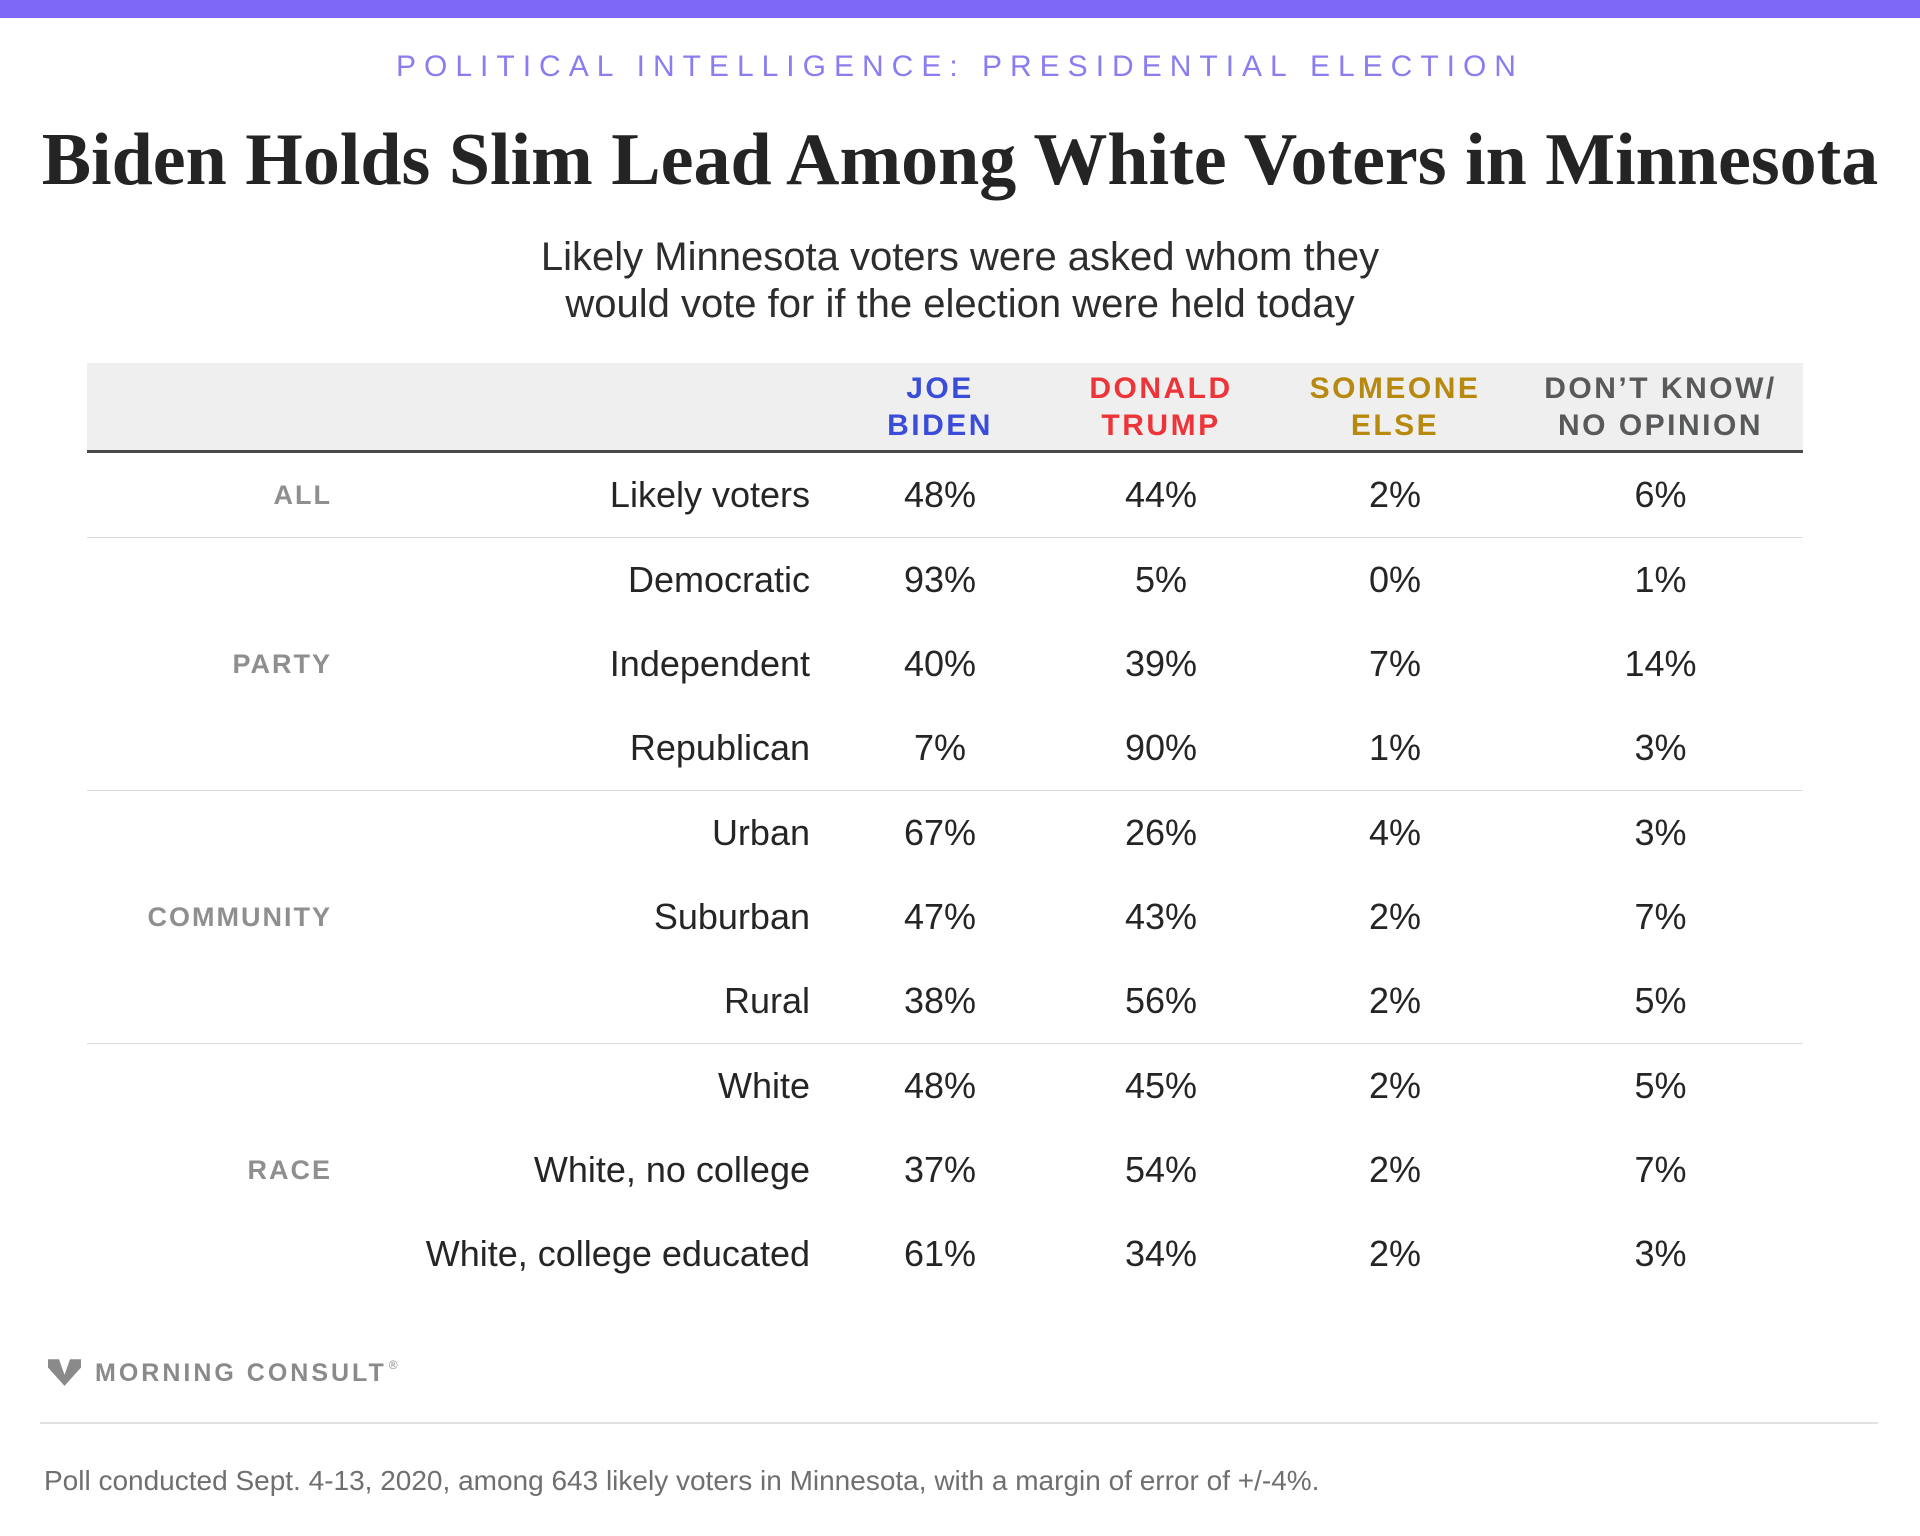 The width and height of the screenshot is (1920, 1536). What do you see at coordinates (760, 832) in the screenshot?
I see `row-label: Urban` at bounding box center [760, 832].